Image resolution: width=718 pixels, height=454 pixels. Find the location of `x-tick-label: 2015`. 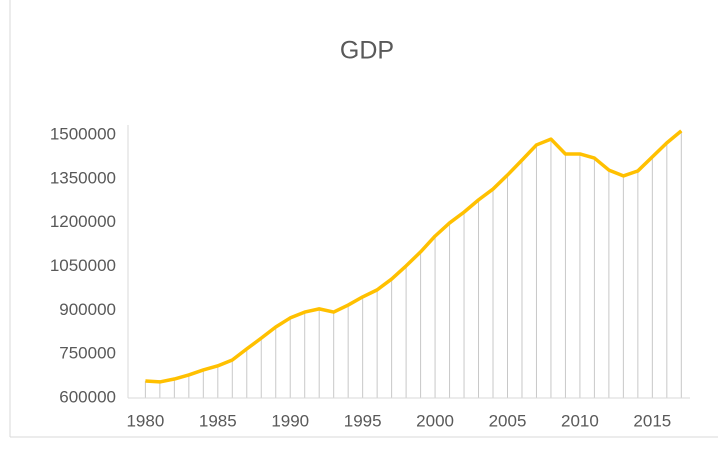

x-tick-label: 2015 is located at coordinates (652, 420).